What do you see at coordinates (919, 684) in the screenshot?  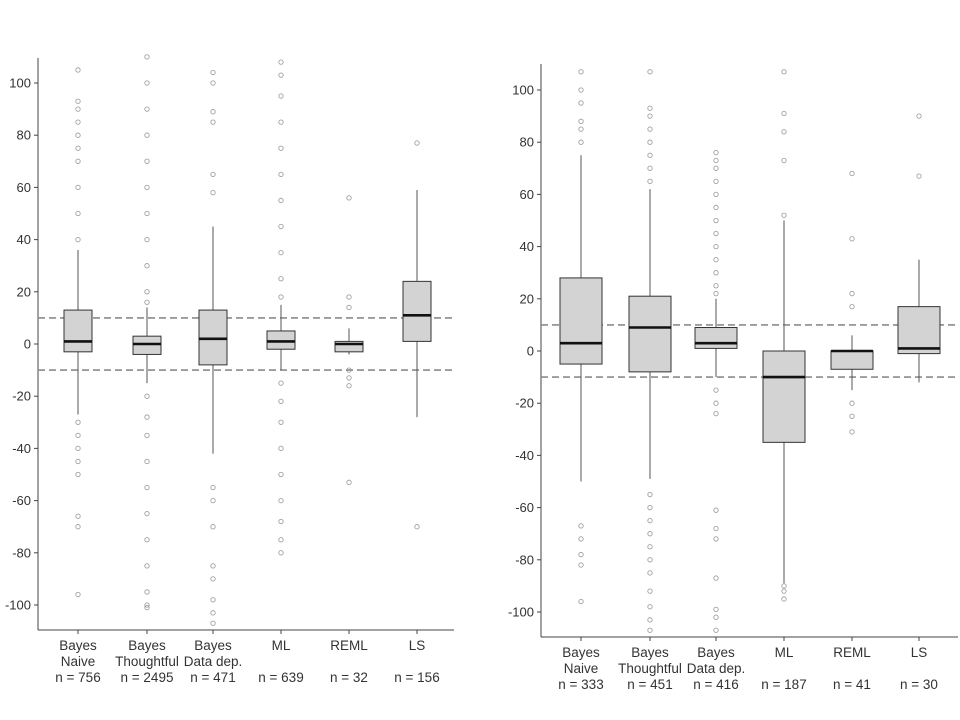 I see `category-n-label: n = 30` at bounding box center [919, 684].